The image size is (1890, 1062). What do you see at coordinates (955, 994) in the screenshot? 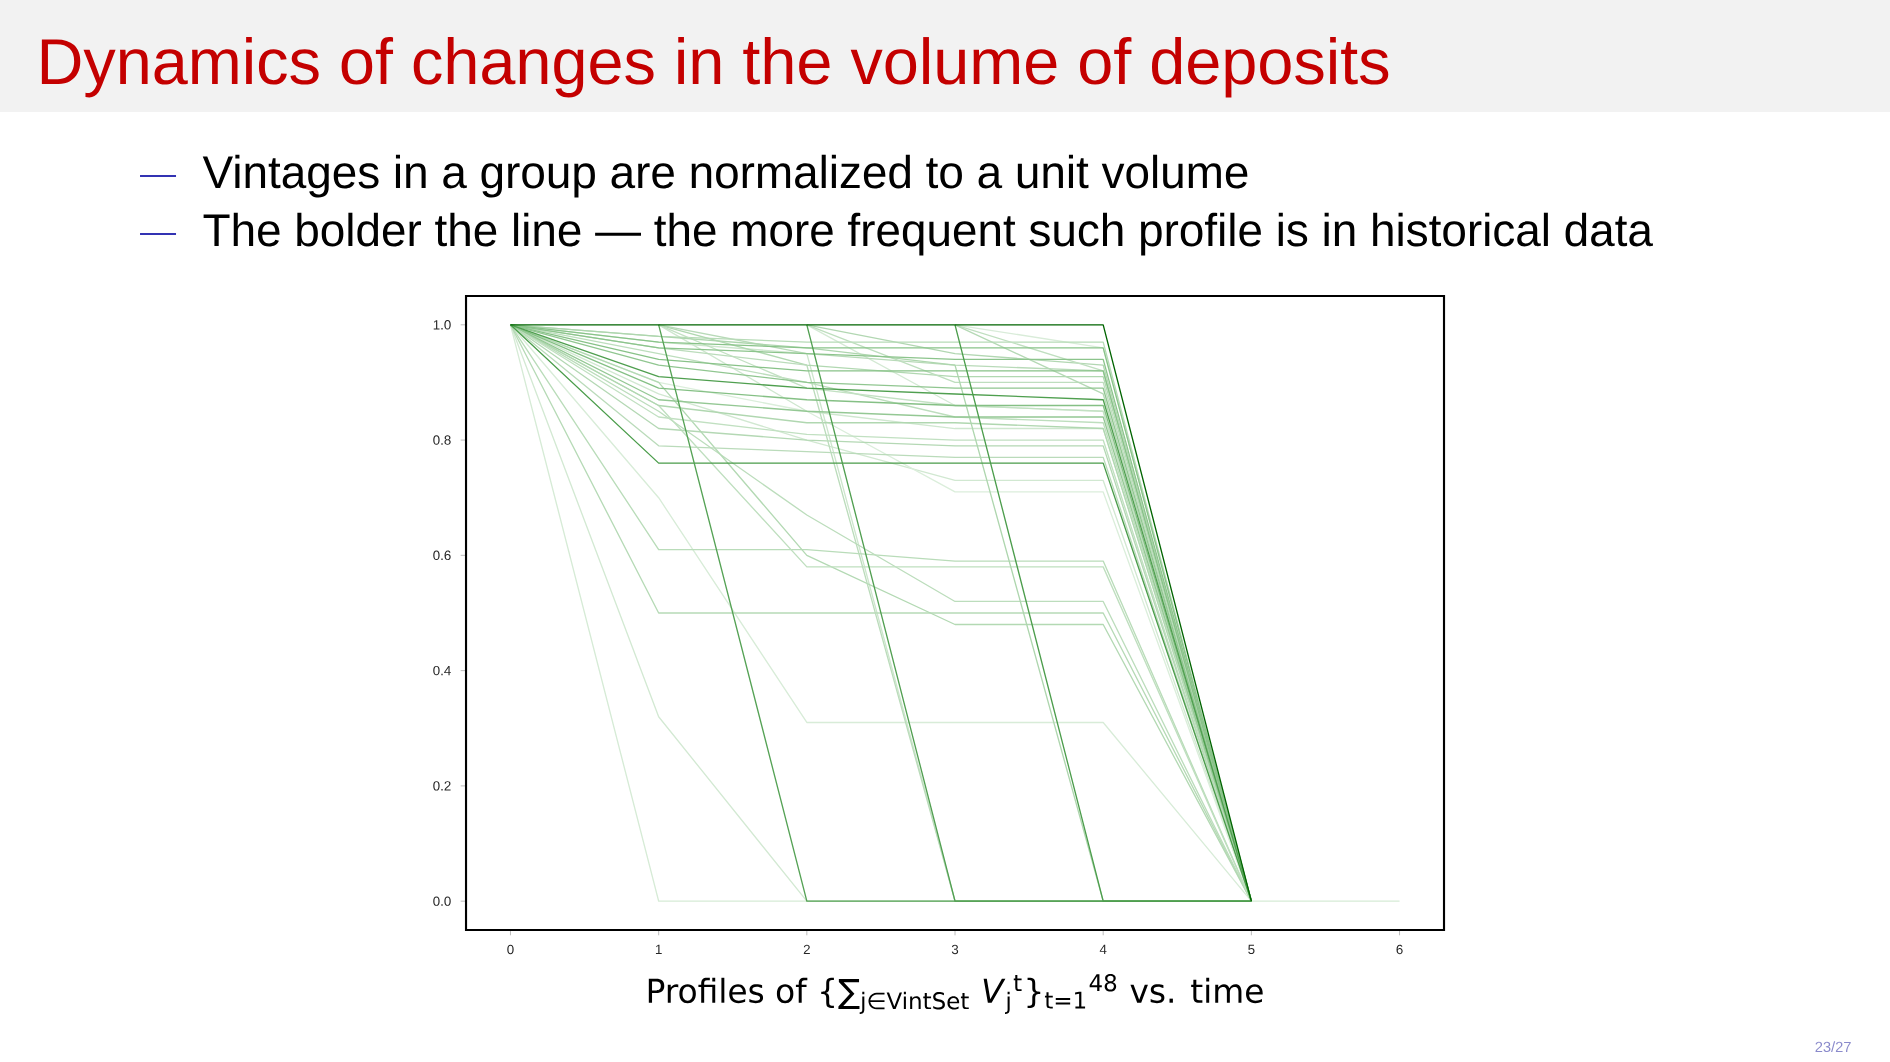
I see `text: Profiles of {∑$_{j∈VintSet}$ V$_{j}$$^{t}$}$_{t=1}$$^{48}$ vs. time` at bounding box center [955, 994].